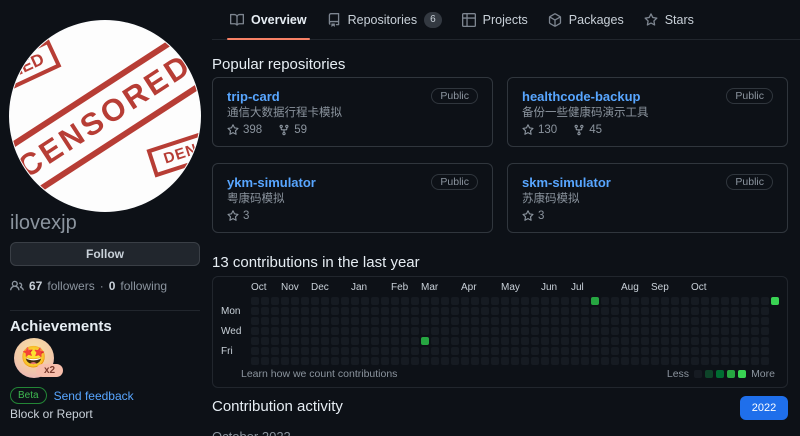 The image size is (800, 436). I want to click on year-2022-button: 2022, so click(764, 408).